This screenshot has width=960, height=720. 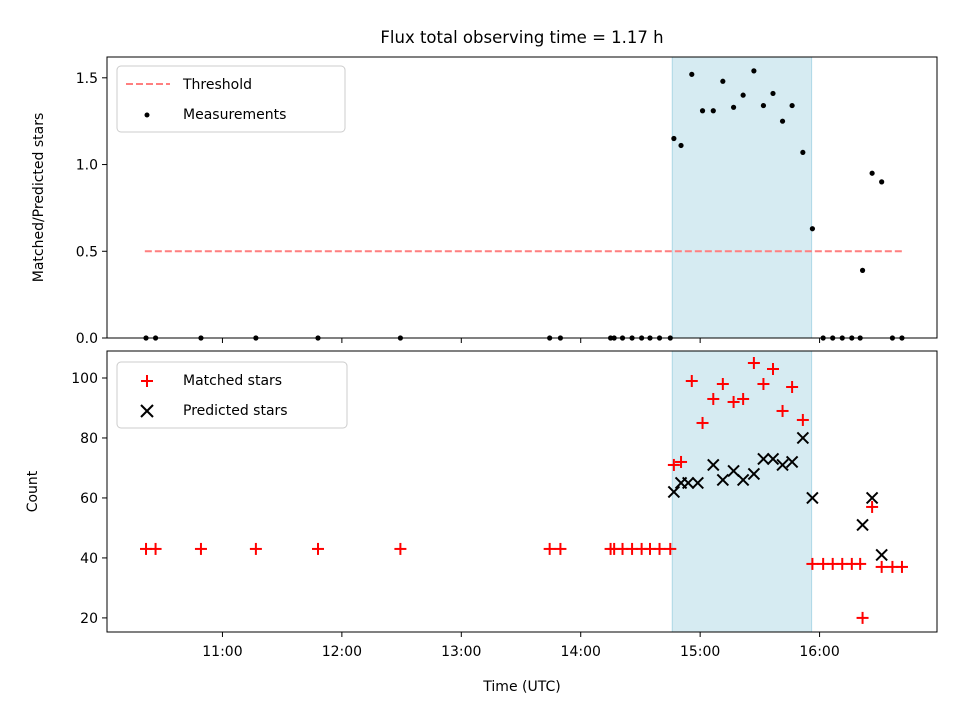 I want to click on y-tick-label: 80, so click(x=89, y=439).